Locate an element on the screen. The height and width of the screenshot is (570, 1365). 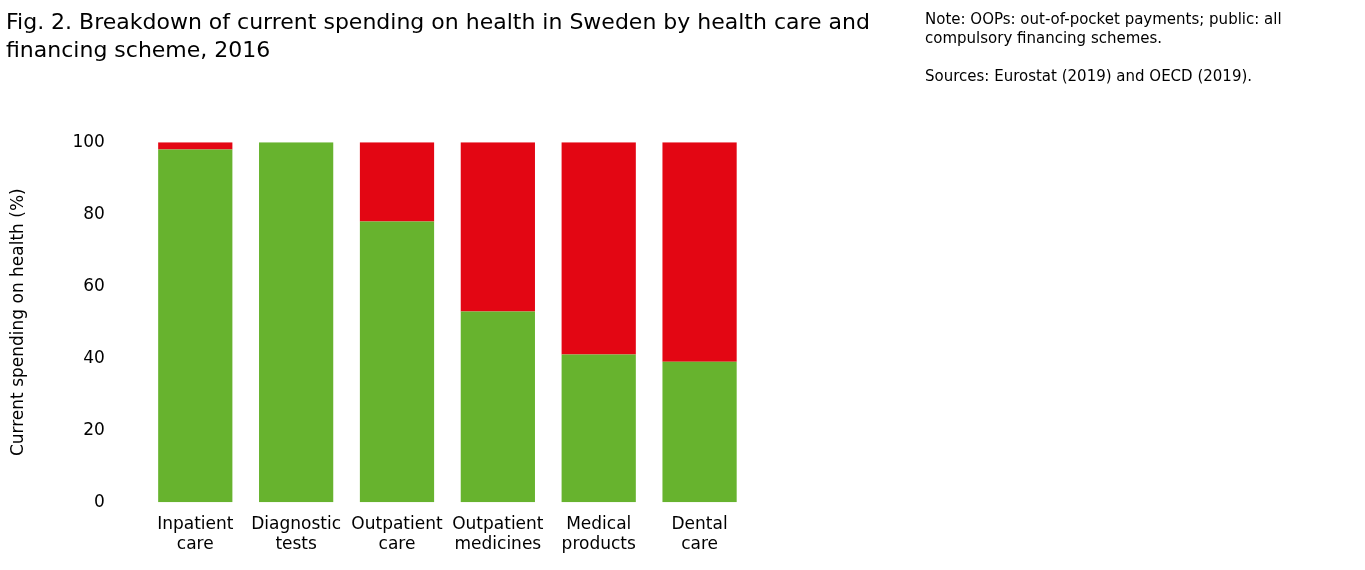
x-tick-label: Inpatient care is located at coordinates (195, 533).